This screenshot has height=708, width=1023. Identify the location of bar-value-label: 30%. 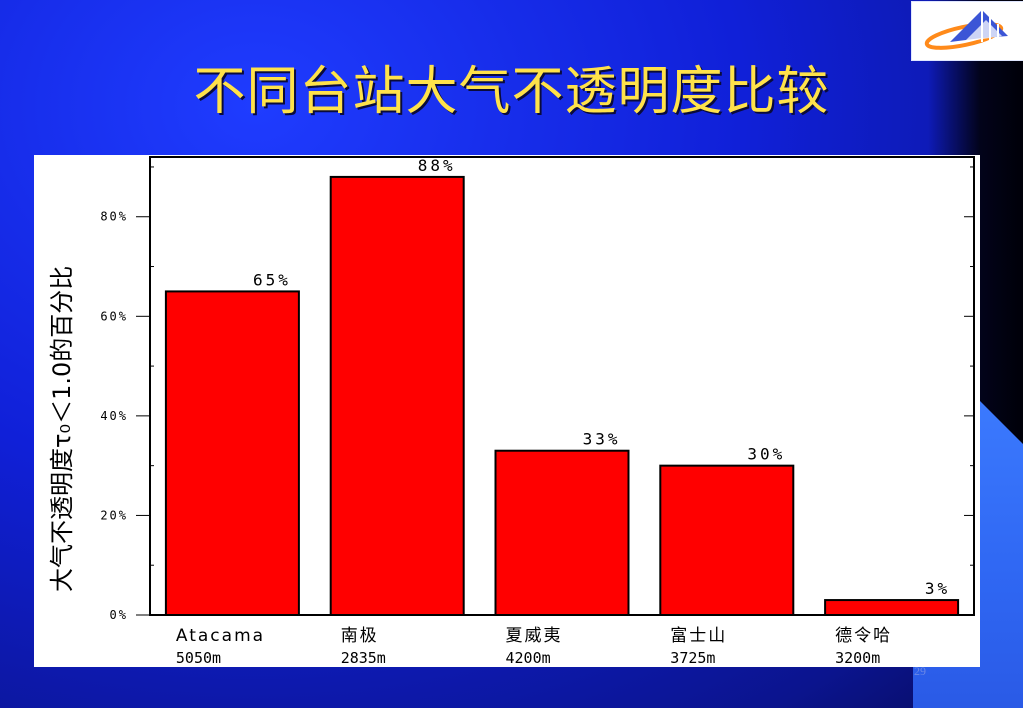
(766, 454).